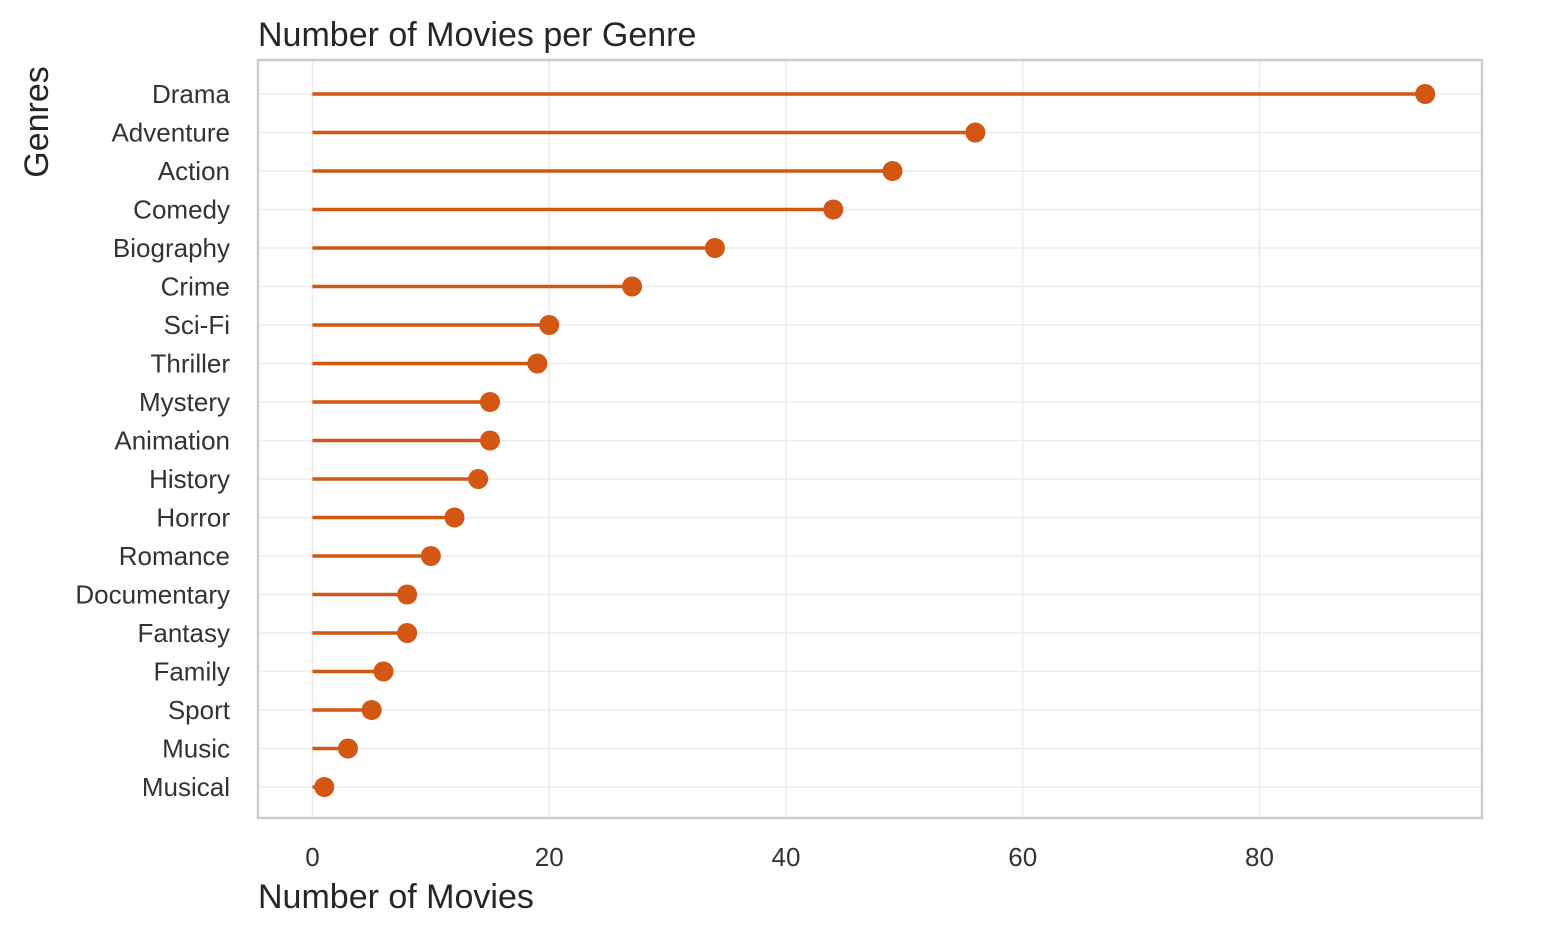 This screenshot has width=1566, height=936. Describe the element at coordinates (195, 287) in the screenshot. I see `y-tick-label: Crime` at that location.